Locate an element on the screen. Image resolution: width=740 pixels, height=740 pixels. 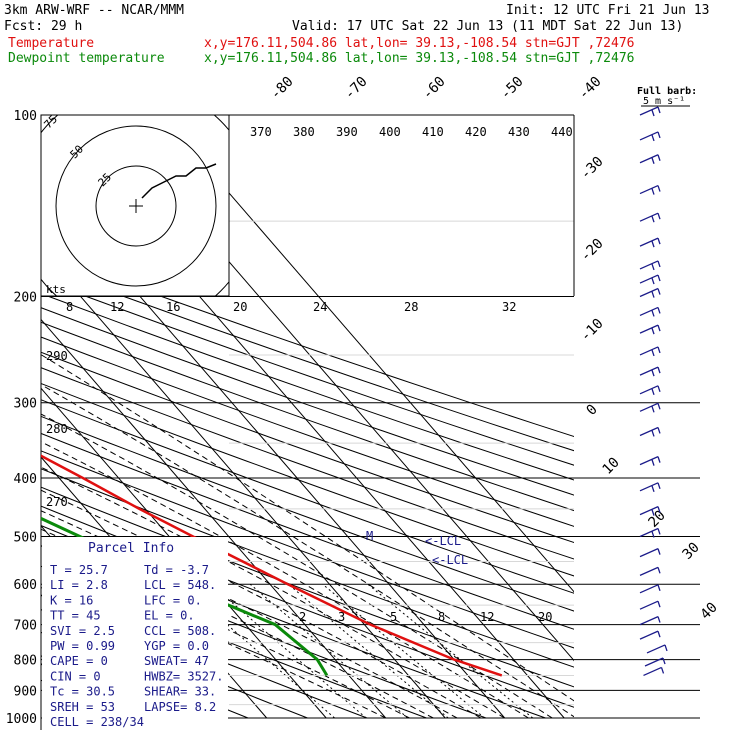
mixing-ratio-upper-label-16: 16 is located at coordinates (173, 307).